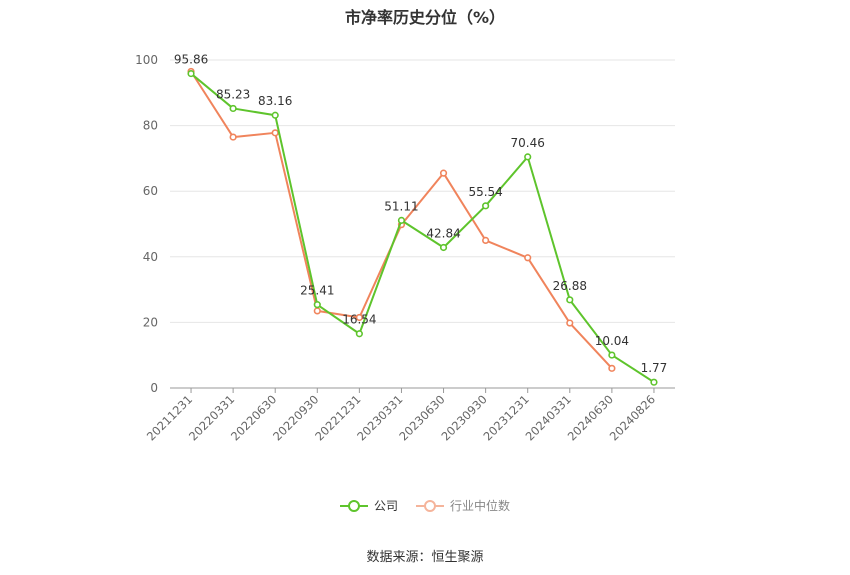  I want to click on y-tick-label: 40, so click(150, 257).